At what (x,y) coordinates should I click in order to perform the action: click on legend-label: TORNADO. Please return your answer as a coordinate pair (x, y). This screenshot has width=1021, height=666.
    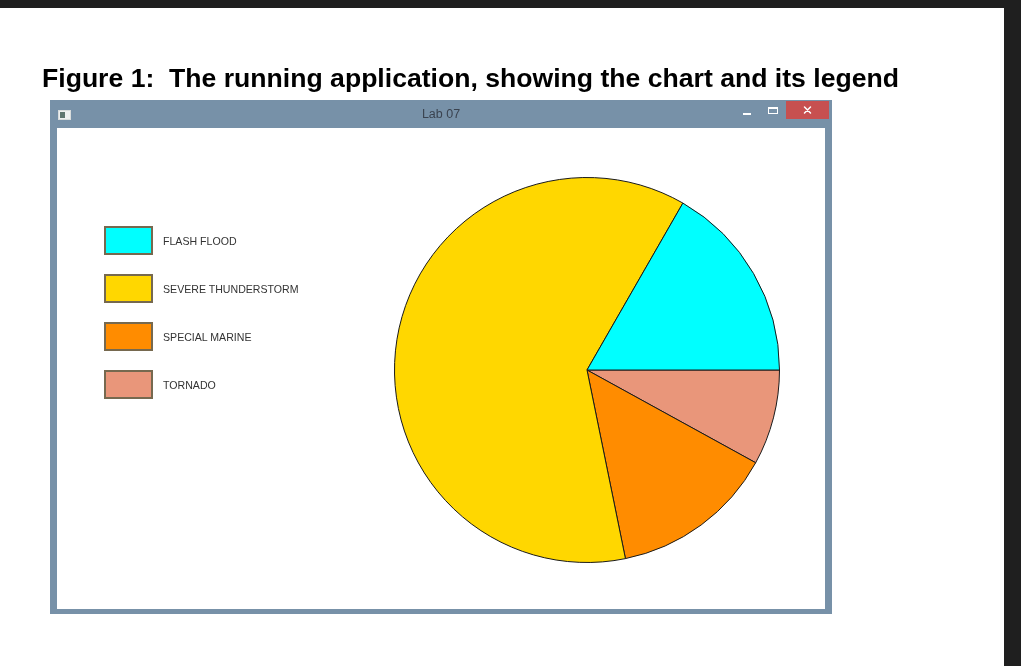
    Looking at the image, I should click on (189, 384).